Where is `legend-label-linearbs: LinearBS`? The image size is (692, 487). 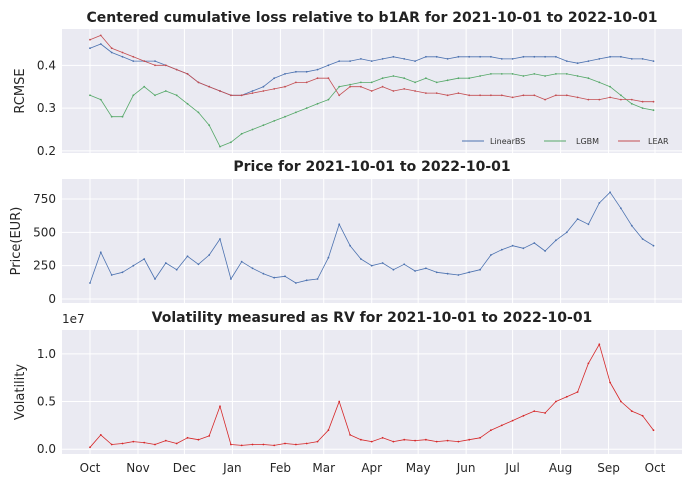 legend-label-linearbs: LinearBS is located at coordinates (507, 141).